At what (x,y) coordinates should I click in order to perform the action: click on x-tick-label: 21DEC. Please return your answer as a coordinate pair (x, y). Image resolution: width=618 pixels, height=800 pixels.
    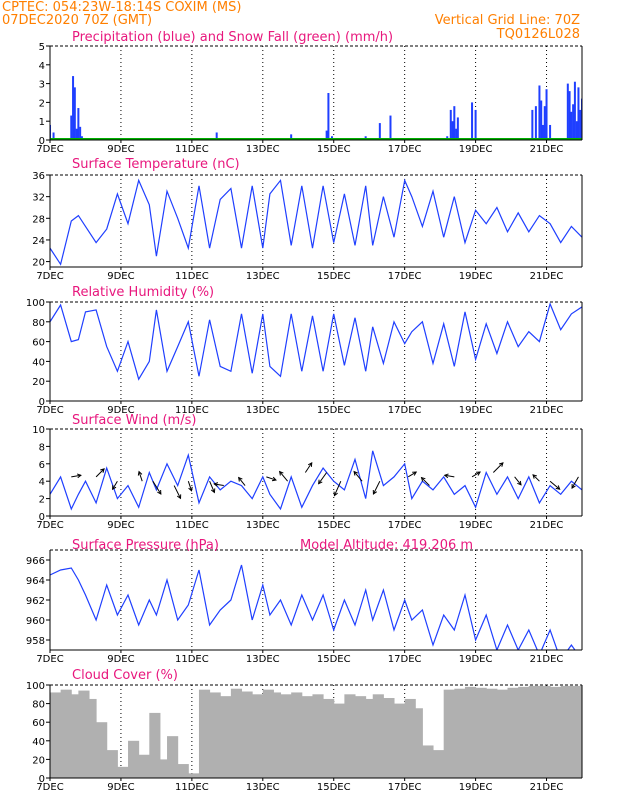
    Looking at the image, I should click on (547, 525).